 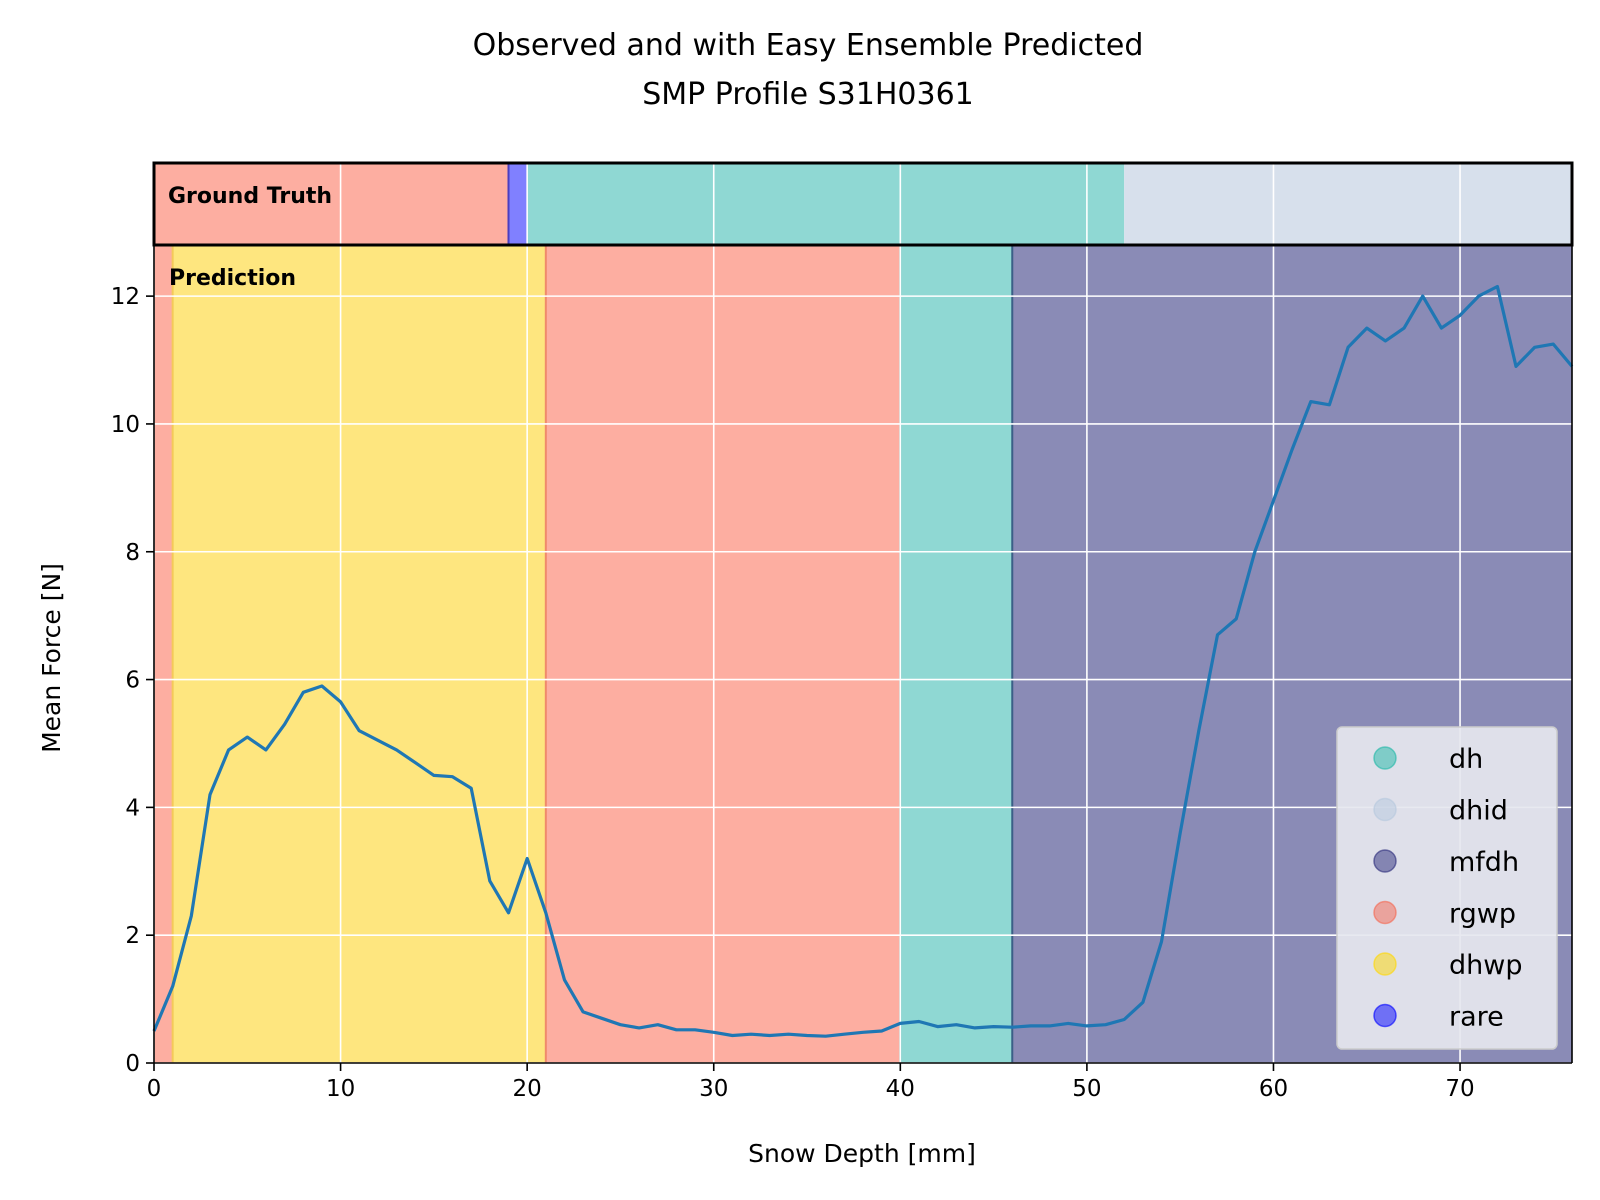 What do you see at coordinates (125, 297) in the screenshot?
I see `y-tick-label: 12` at bounding box center [125, 297].